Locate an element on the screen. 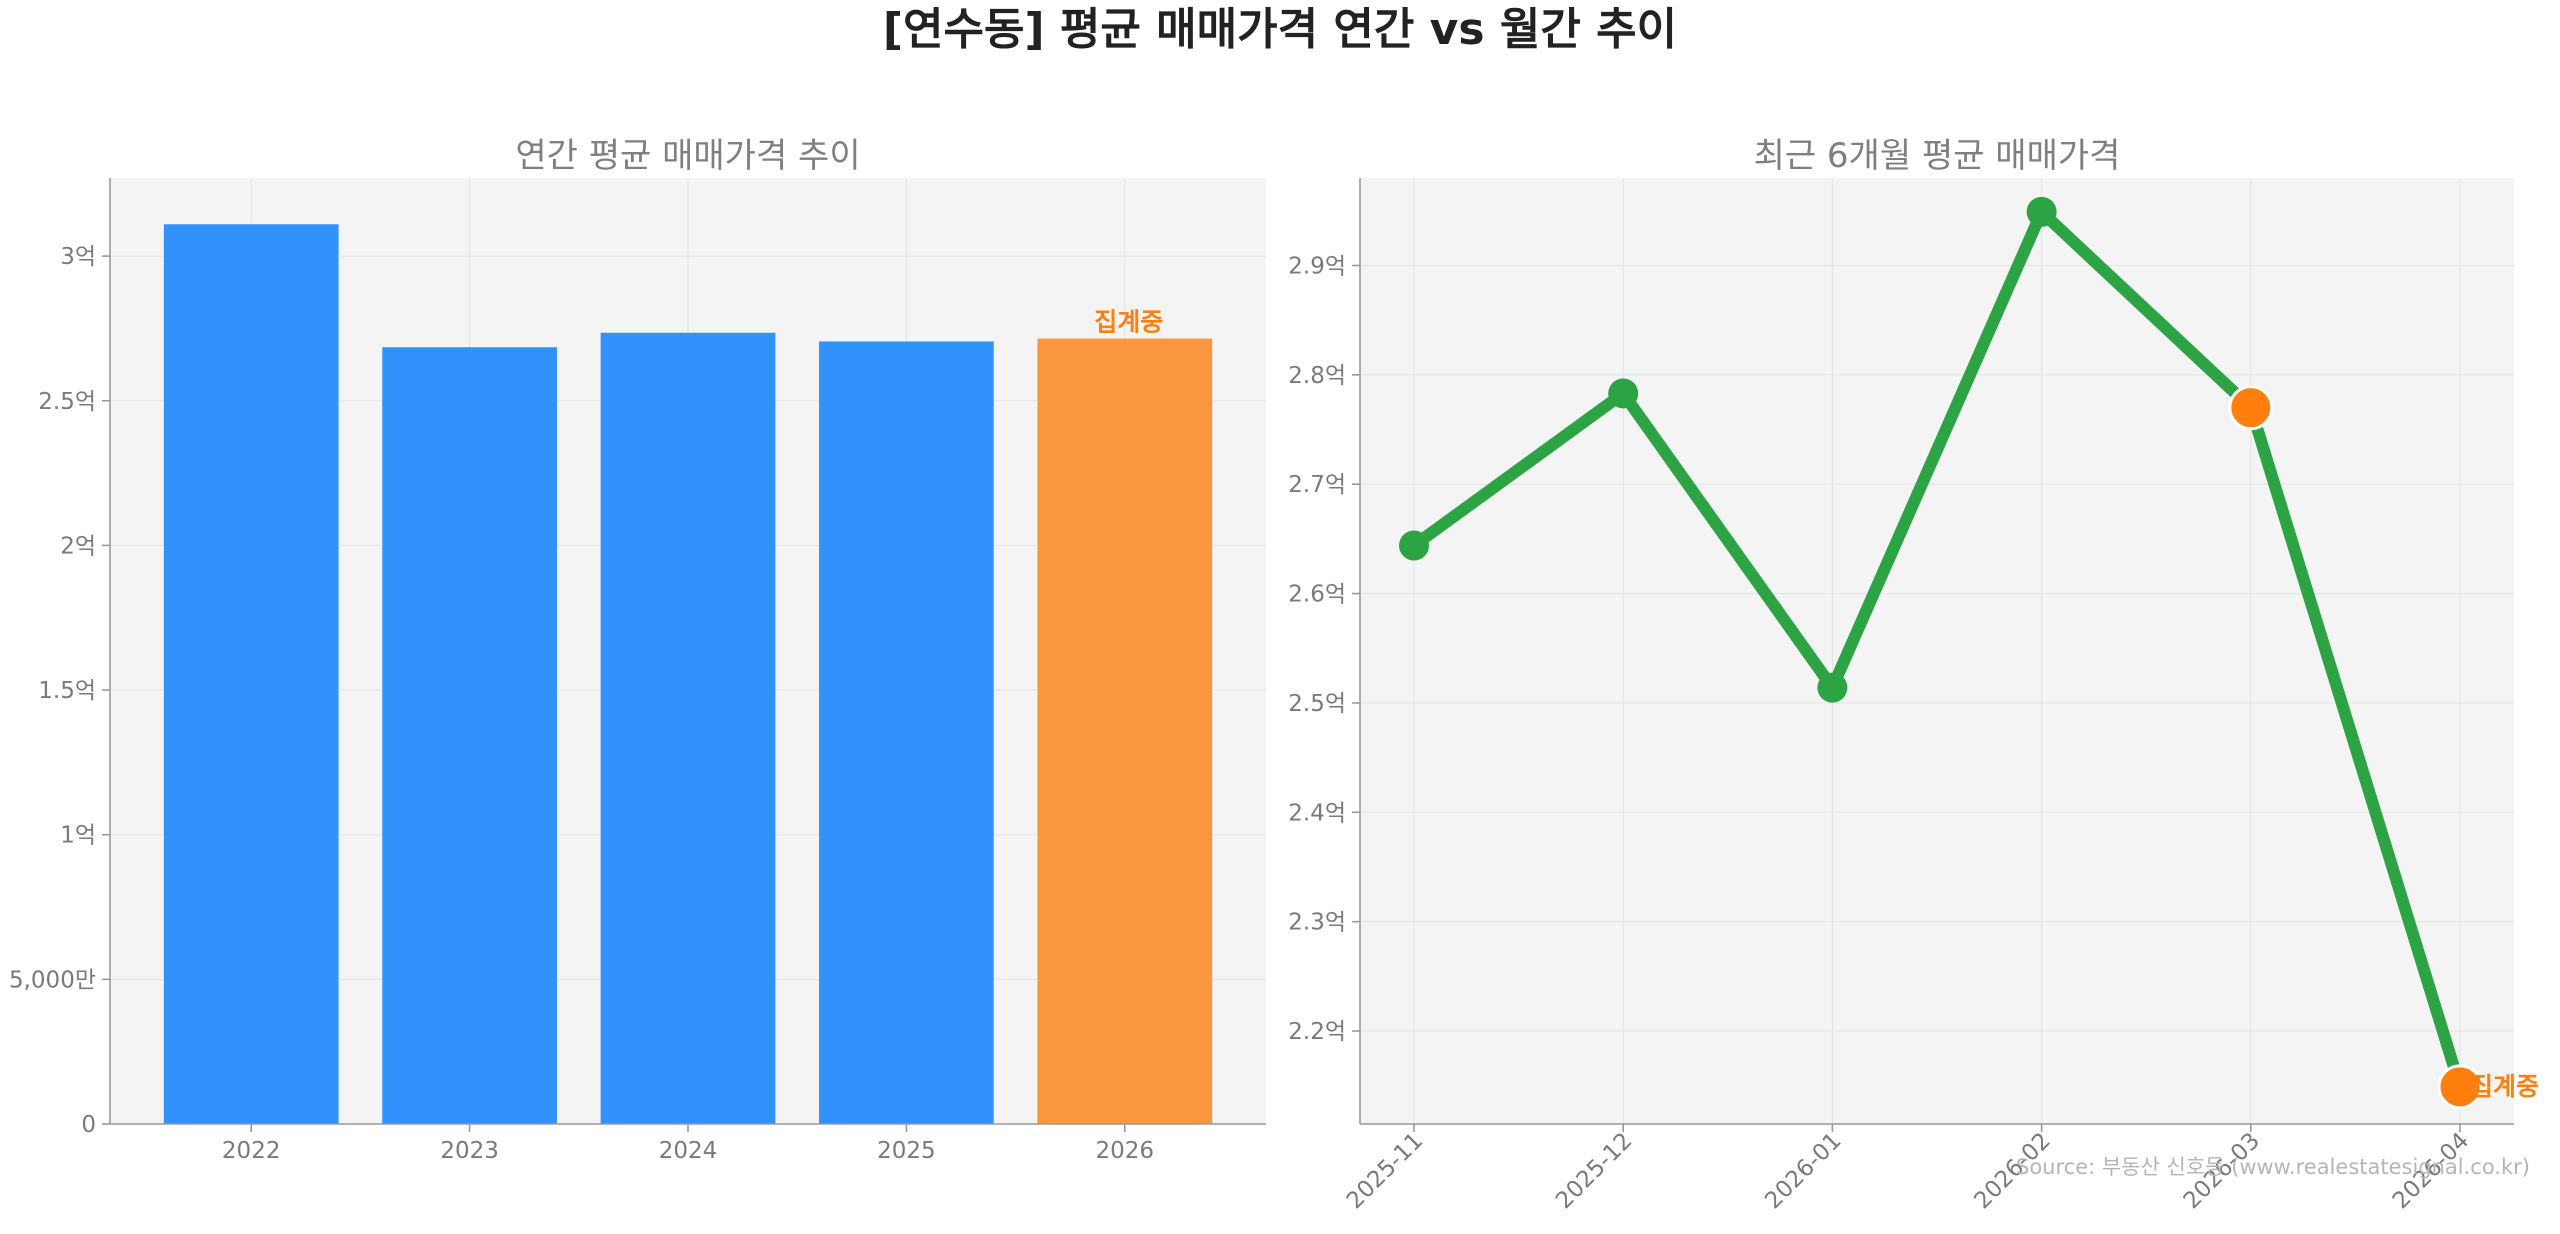 This screenshot has width=2560, height=1234. line-x-tick-label: 2025-11 is located at coordinates (1385, 1171).